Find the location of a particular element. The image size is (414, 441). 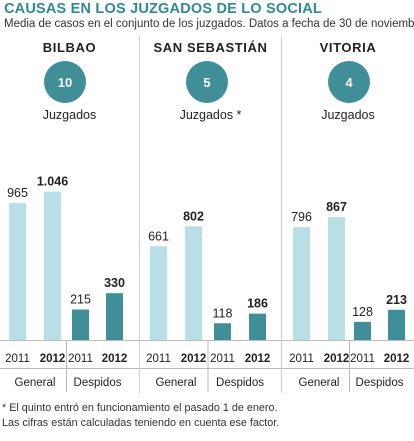

courts-label: Juzgados * is located at coordinates (210, 115).